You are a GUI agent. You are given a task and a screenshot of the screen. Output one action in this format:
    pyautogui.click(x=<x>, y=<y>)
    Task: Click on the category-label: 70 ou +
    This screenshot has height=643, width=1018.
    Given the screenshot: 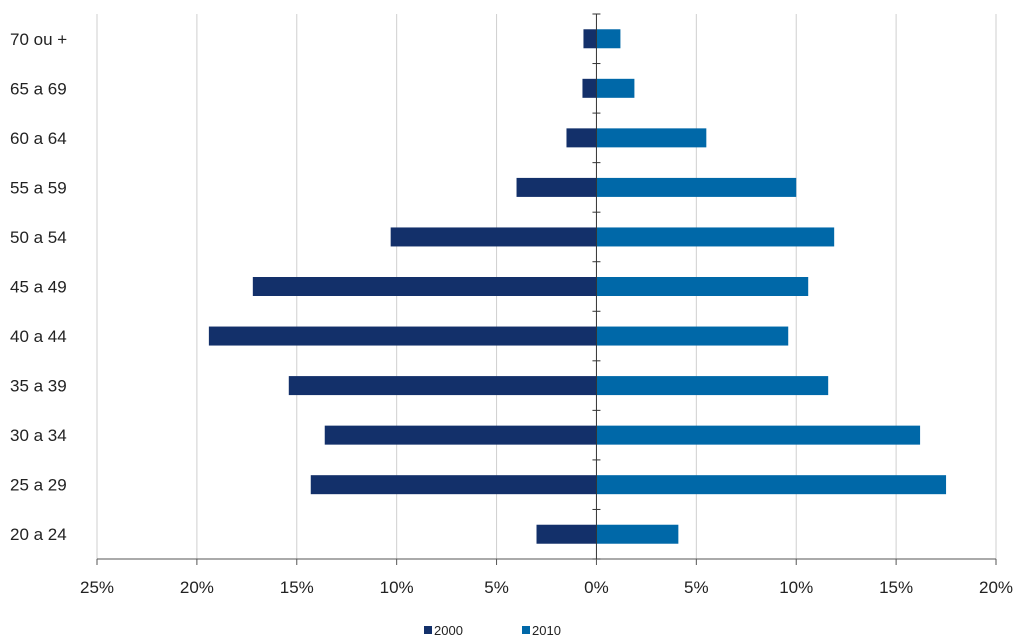 What is the action you would take?
    pyautogui.click(x=38, y=39)
    